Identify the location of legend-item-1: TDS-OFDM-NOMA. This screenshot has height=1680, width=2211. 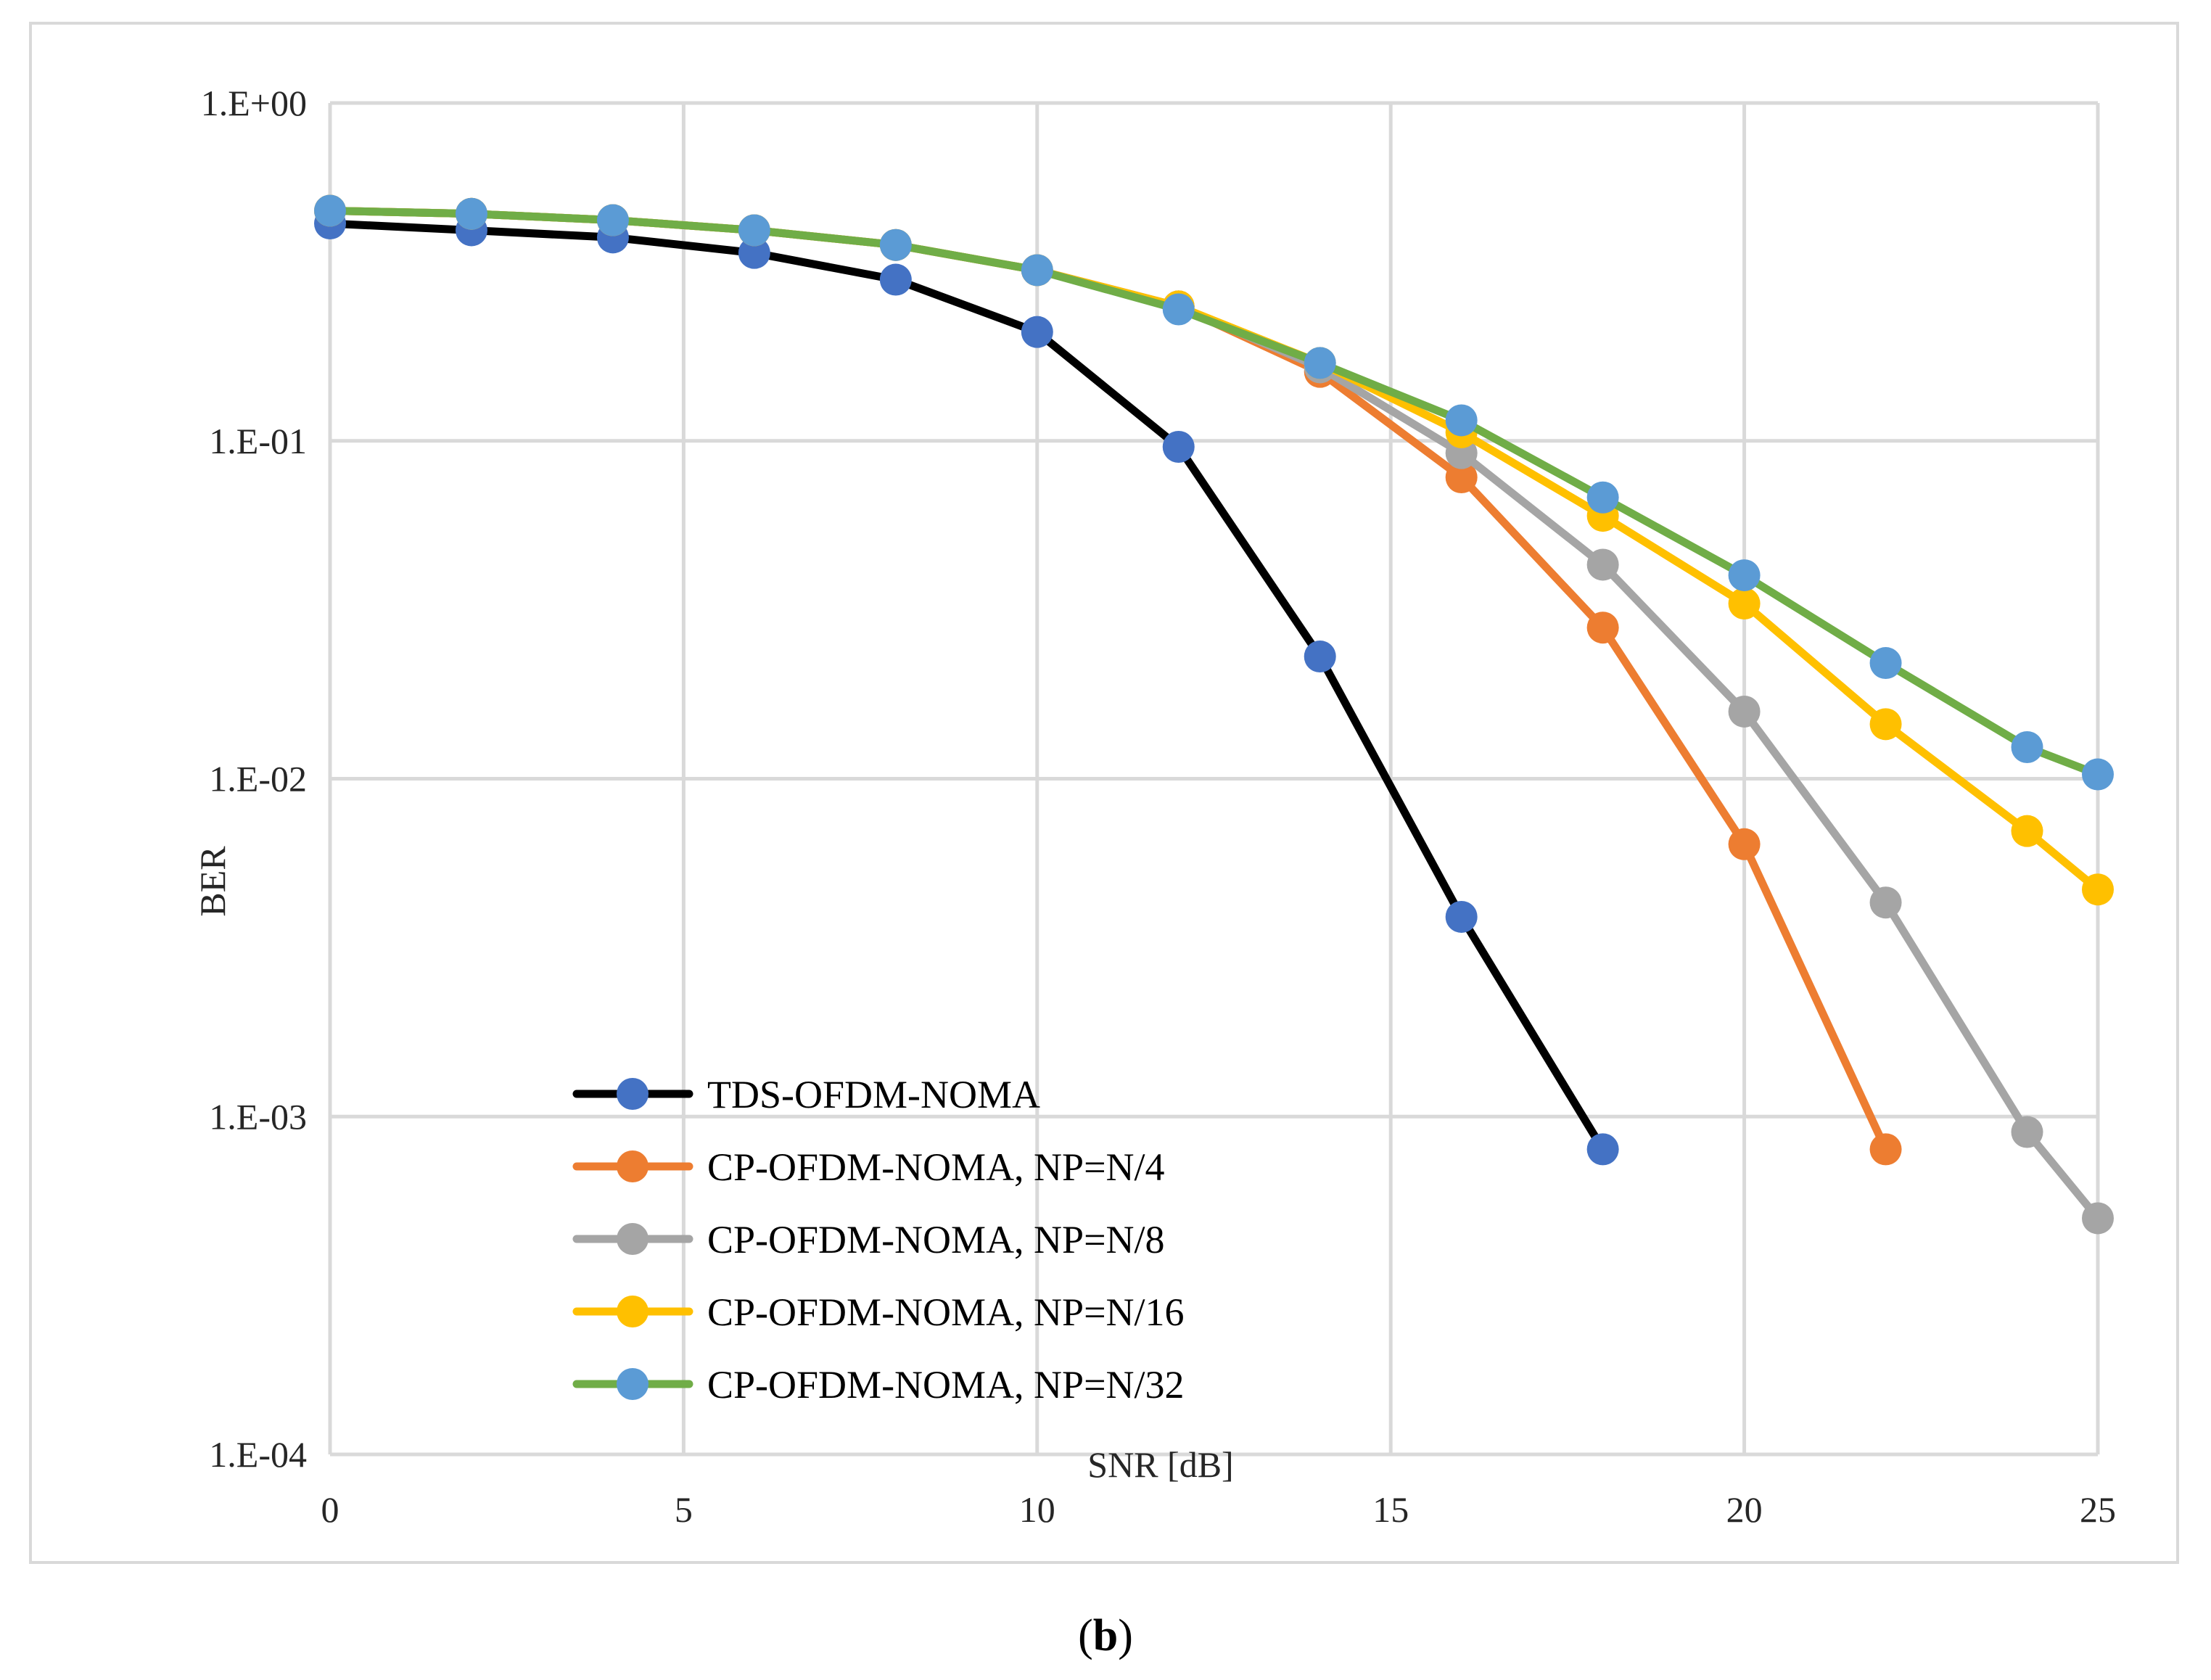
(806, 1094).